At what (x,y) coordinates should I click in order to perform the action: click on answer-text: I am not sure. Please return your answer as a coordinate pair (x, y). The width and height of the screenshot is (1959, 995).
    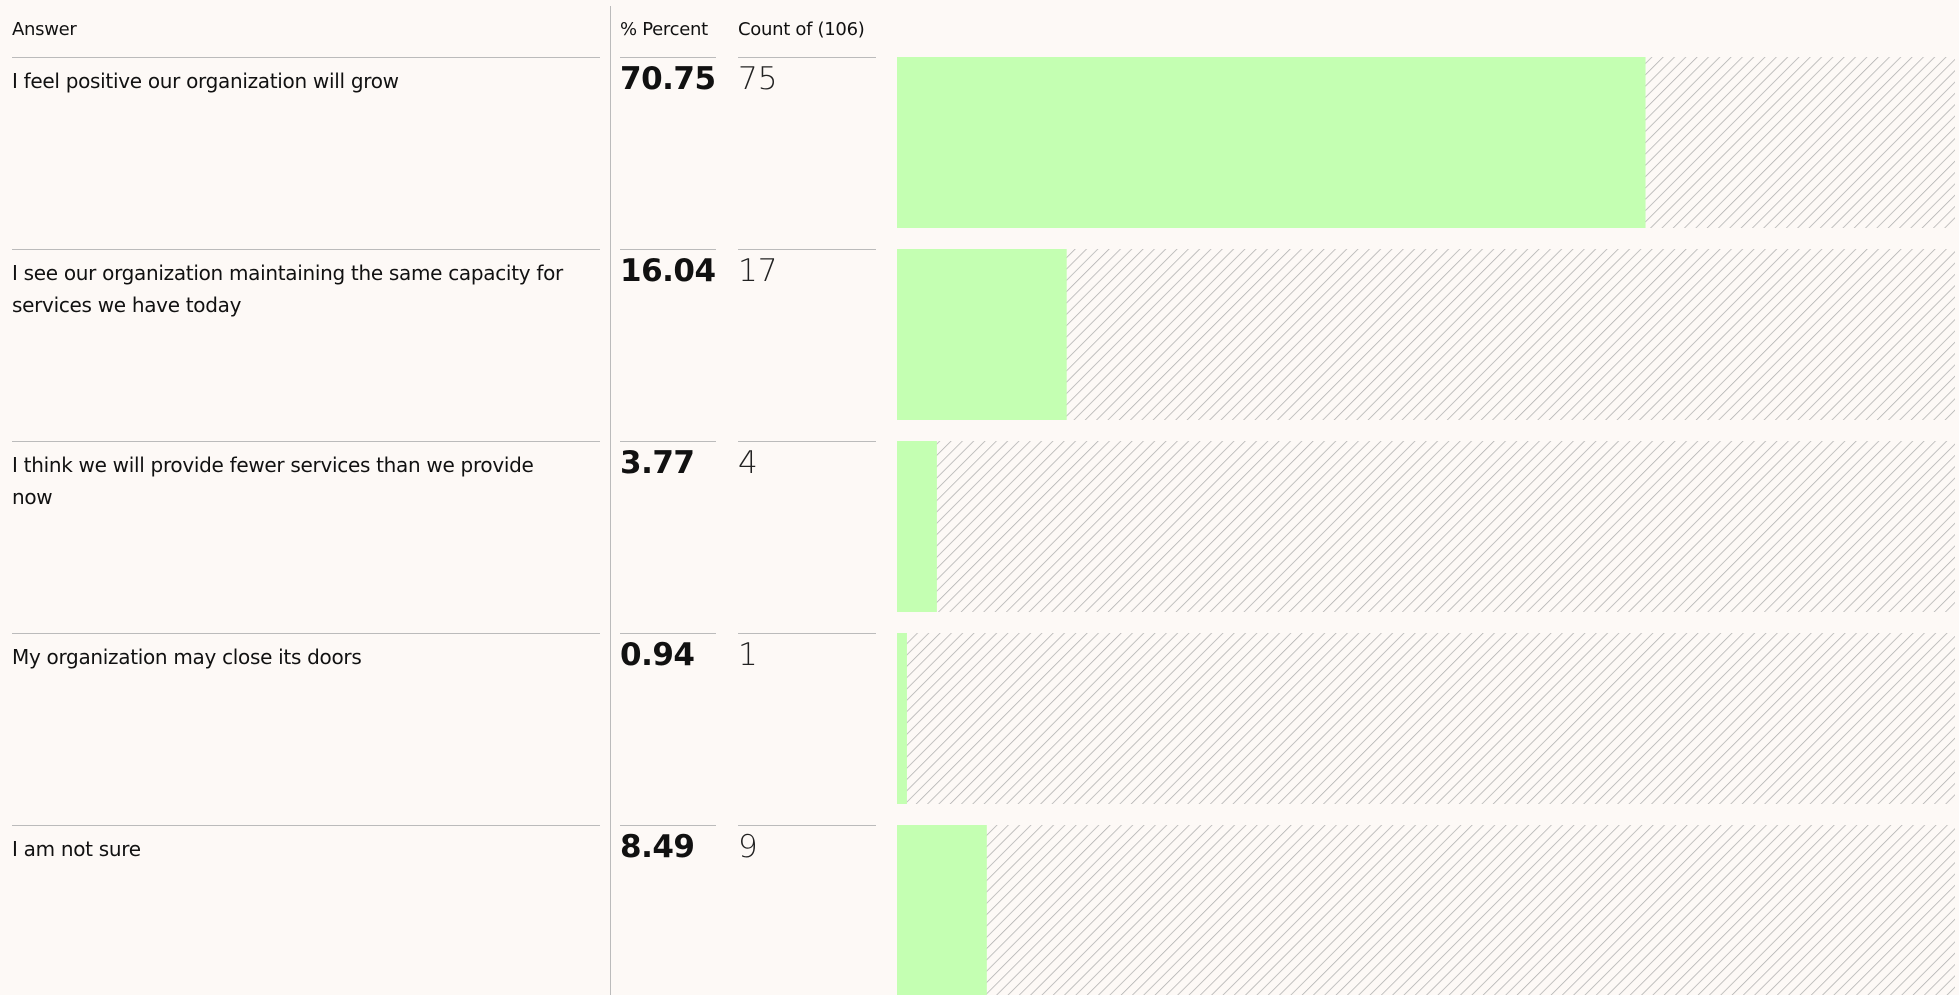
    Looking at the image, I should click on (76, 849).